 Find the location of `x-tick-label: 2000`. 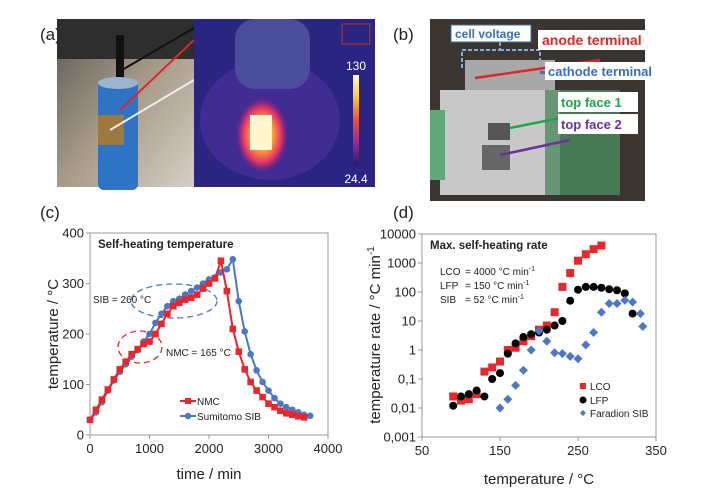

x-tick-label: 2000 is located at coordinates (209, 448).